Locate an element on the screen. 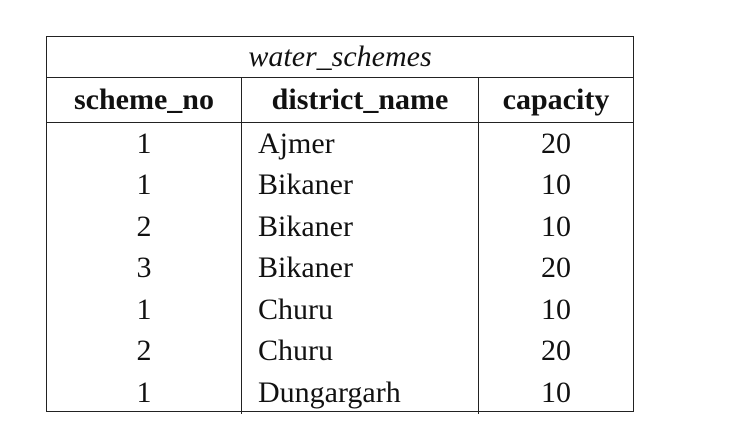 The height and width of the screenshot is (440, 742). table-row: 1 Churu 10 is located at coordinates (340, 310).